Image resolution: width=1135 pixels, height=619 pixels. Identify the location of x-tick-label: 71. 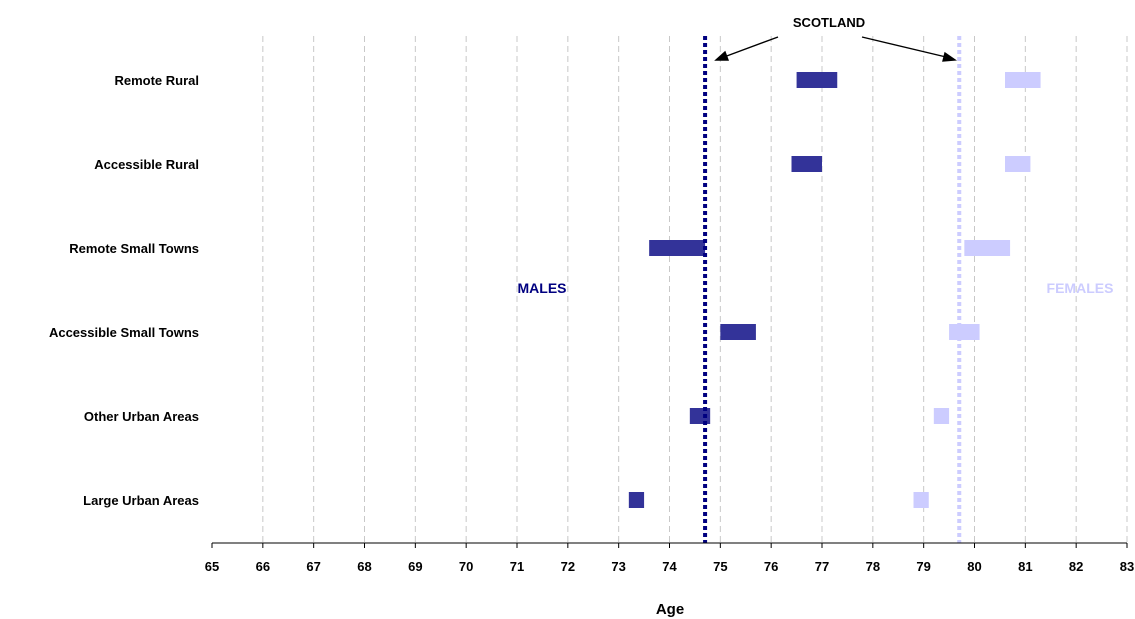
(517, 566).